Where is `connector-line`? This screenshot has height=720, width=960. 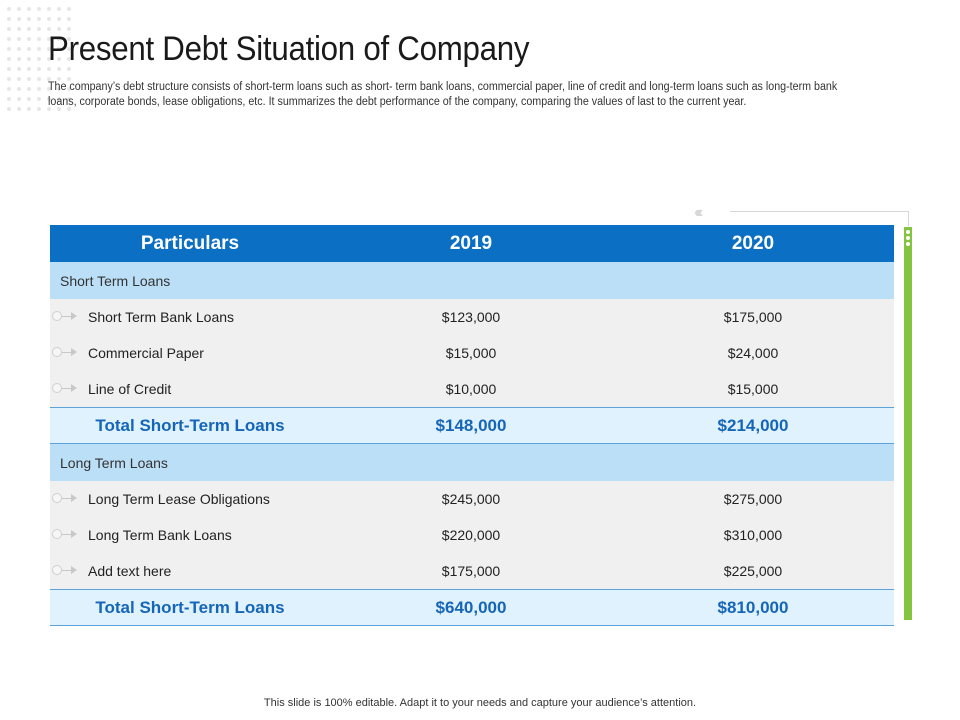 connector-line is located at coordinates (819, 218).